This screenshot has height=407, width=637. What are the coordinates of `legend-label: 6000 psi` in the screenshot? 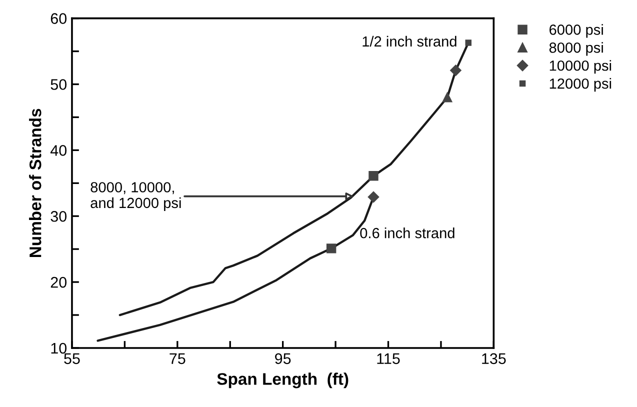 It's located at (576, 31).